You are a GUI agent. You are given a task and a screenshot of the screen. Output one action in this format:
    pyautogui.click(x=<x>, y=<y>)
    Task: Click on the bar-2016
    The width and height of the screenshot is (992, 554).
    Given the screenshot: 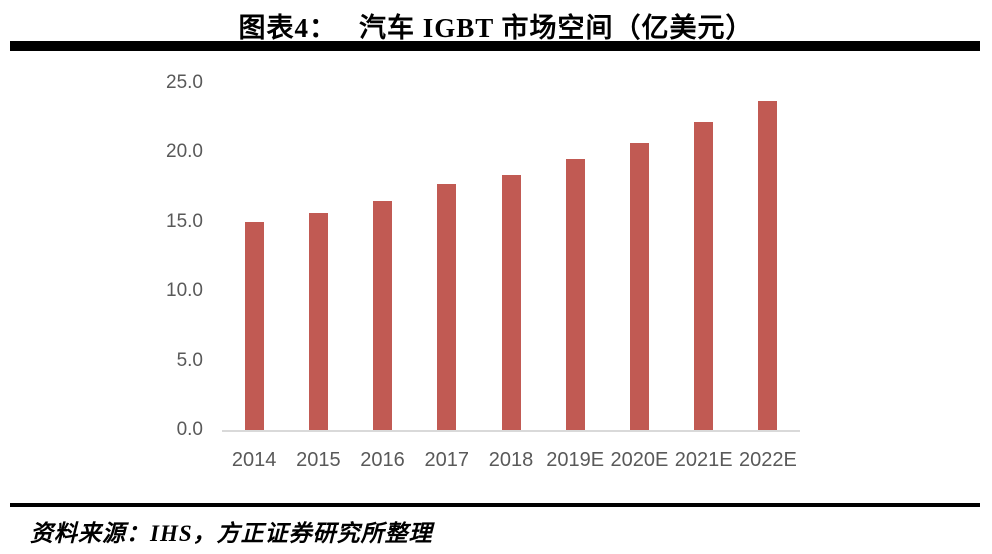 What is the action you would take?
    pyautogui.click(x=383, y=315)
    